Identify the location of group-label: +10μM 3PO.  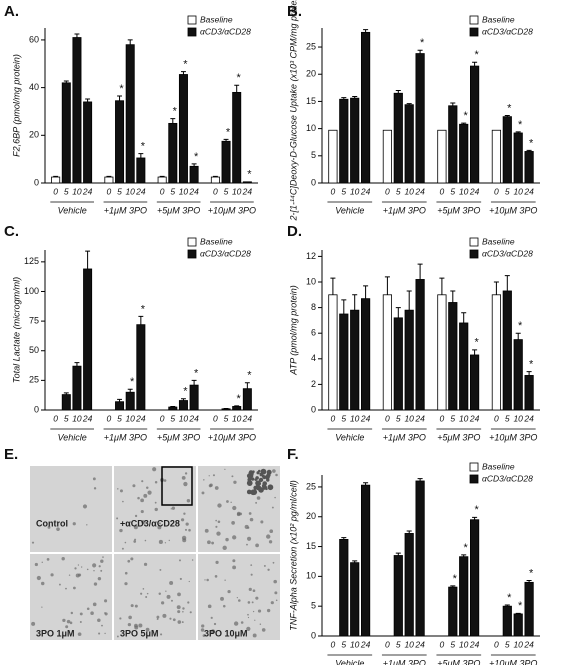
(513, 437).